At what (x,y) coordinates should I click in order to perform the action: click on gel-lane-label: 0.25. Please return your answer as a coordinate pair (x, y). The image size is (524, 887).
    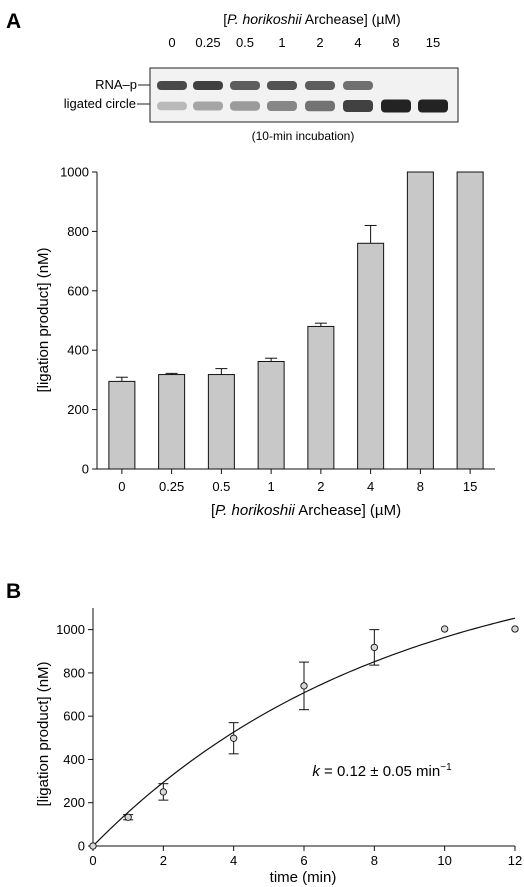
    Looking at the image, I should click on (207, 42).